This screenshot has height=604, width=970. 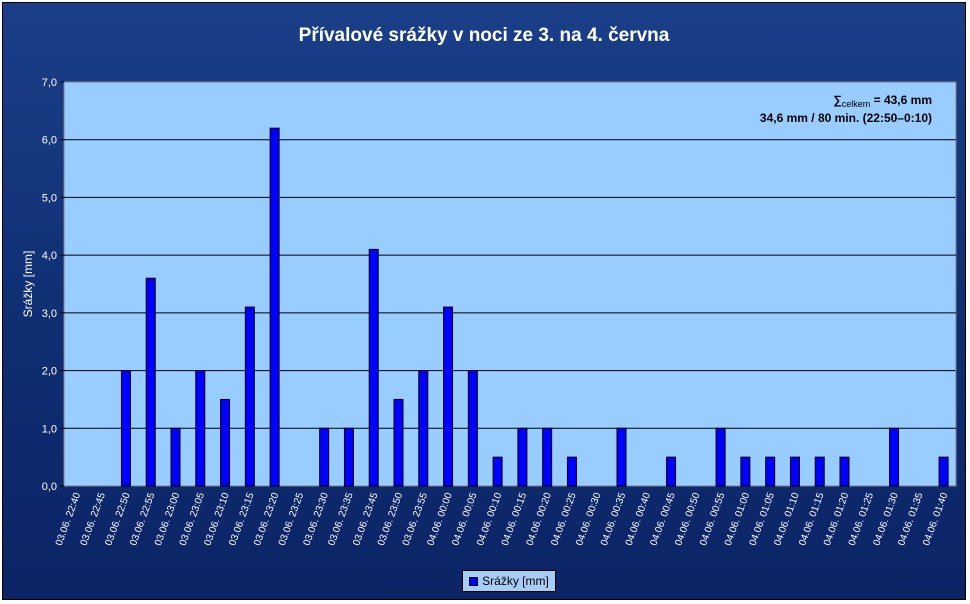 What do you see at coordinates (49, 83) in the screenshot?
I see `y-tick-label: 7,0` at bounding box center [49, 83].